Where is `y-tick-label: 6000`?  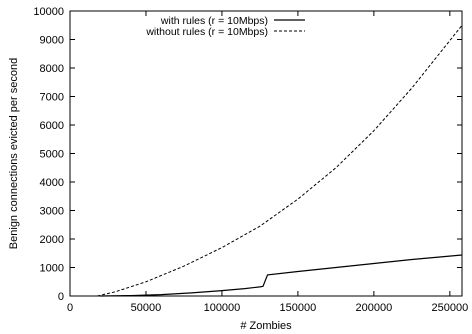
y-tick-label: 6000 is located at coordinates (52, 126).